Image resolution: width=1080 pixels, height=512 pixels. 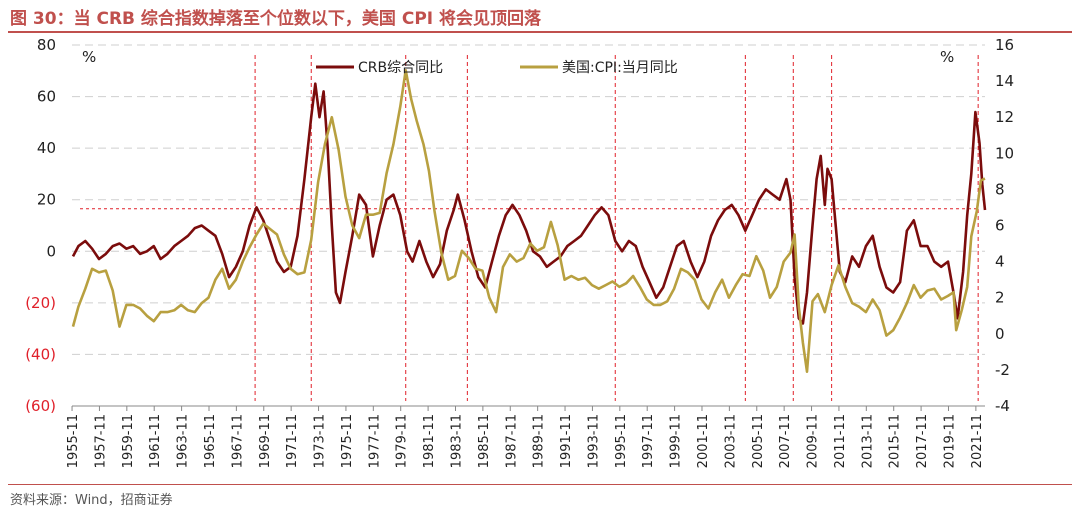 What do you see at coordinates (484, 441) in the screenshot?
I see `x-tick-label: 1985-11` at bounding box center [484, 441].